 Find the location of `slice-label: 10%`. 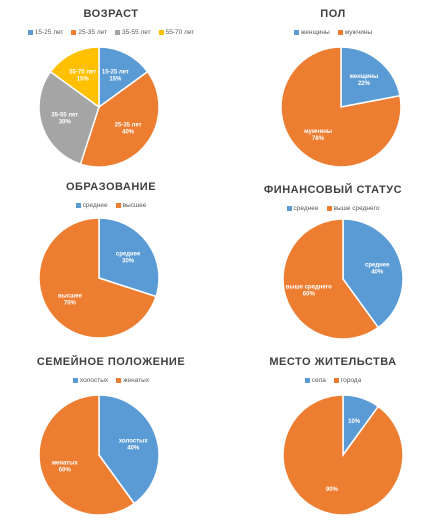

slice-label: 10% is located at coordinates (354, 422).